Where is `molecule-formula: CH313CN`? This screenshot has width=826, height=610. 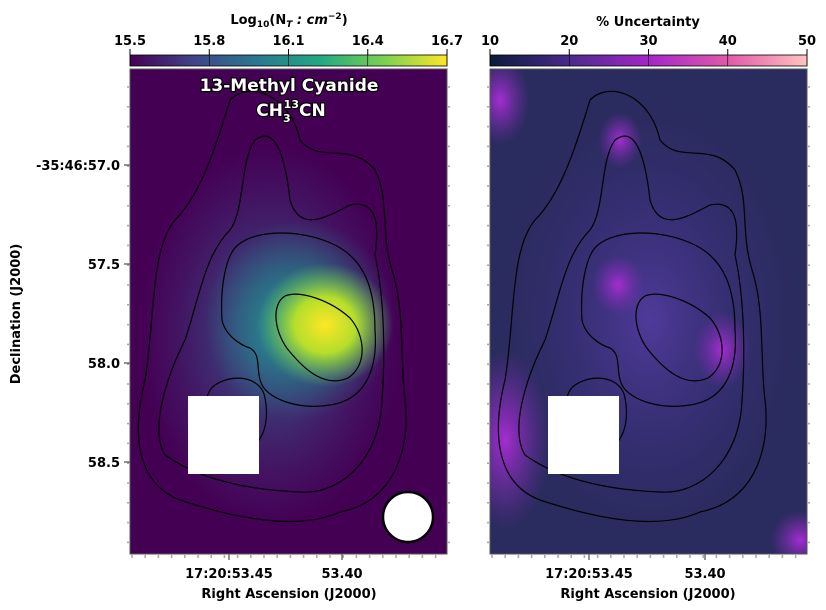
molecule-formula: CH313CN is located at coordinates (290, 111).